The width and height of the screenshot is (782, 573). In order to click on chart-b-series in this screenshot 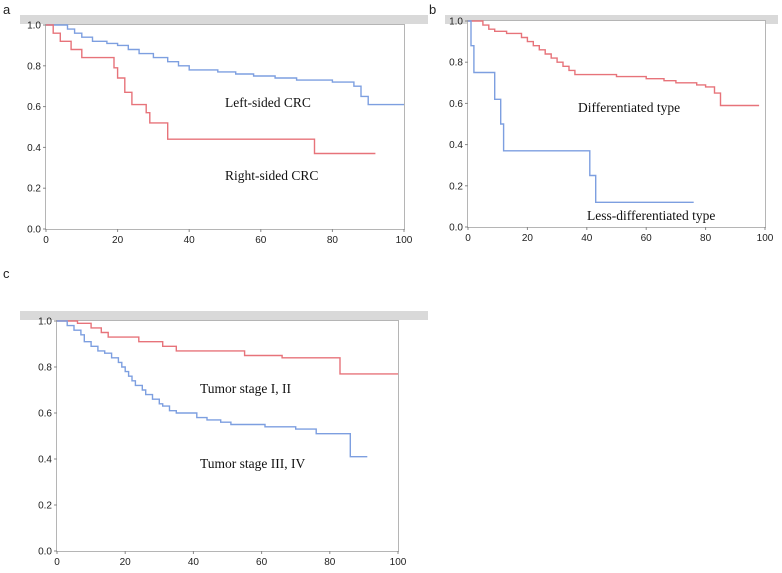, I will do `click(614, 111)`.